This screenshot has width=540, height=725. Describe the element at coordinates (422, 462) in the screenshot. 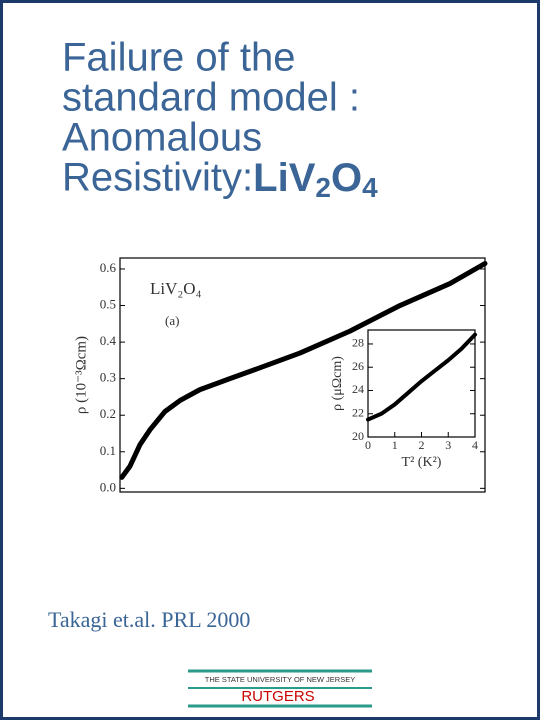

I see `x-axis-label: T² (K²)` at that location.